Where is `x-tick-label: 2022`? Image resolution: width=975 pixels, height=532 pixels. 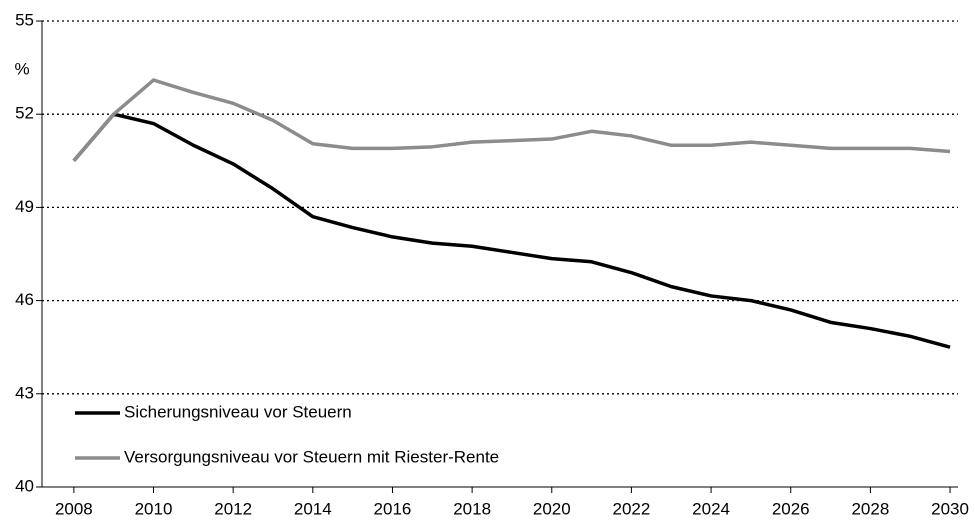 x-tick-label: 2022 is located at coordinates (632, 508).